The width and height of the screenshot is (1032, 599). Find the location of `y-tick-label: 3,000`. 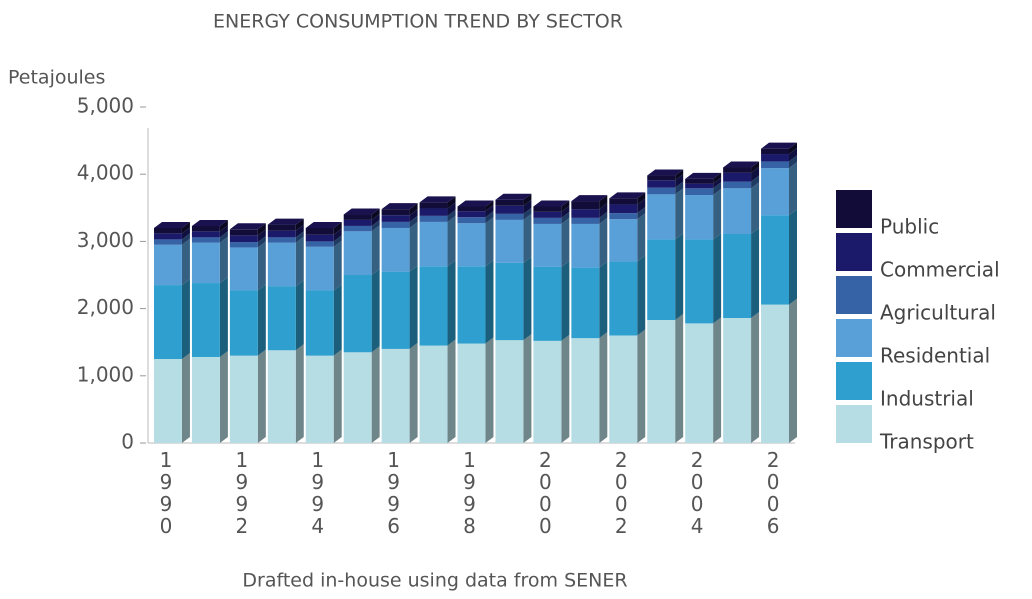

y-tick-label: 3,000 is located at coordinates (105, 240).